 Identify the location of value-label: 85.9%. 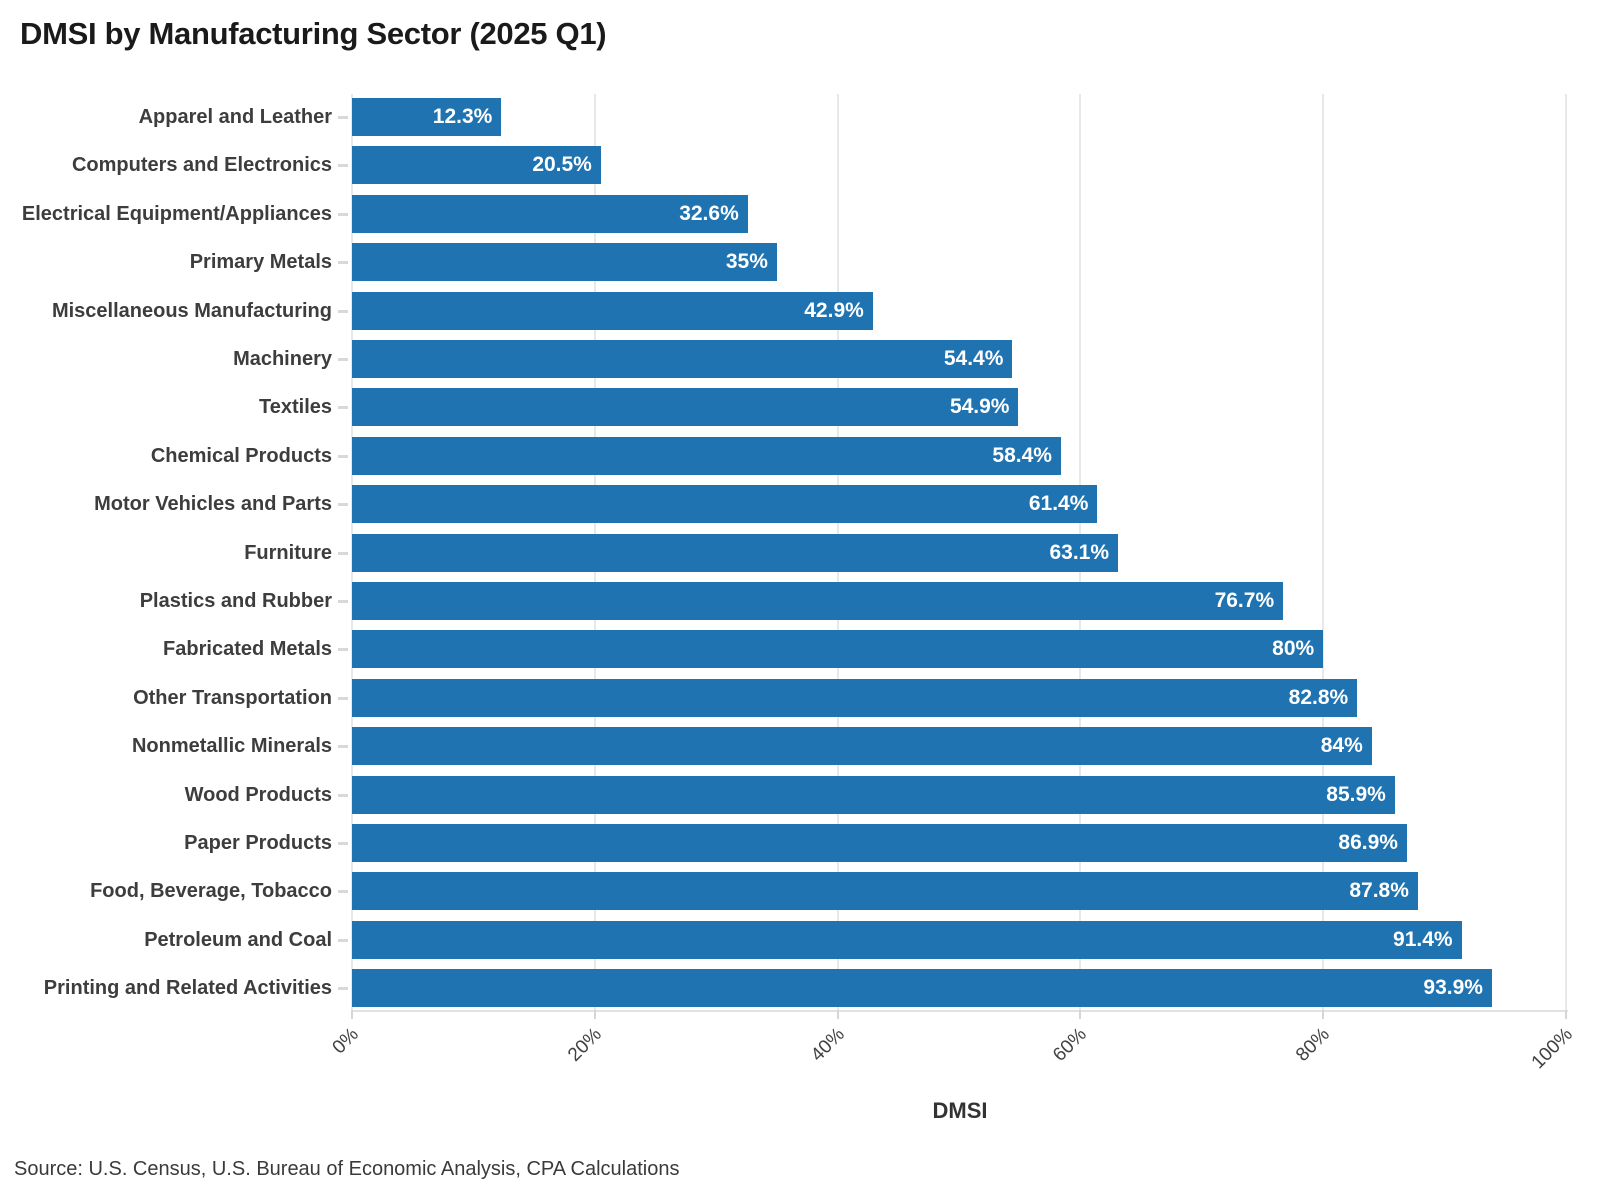
(1356, 794).